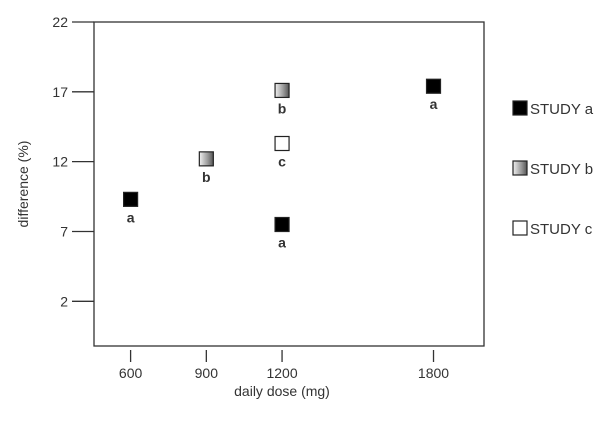  What do you see at coordinates (281, 373) in the screenshot?
I see `x-tick-label: 1200` at bounding box center [281, 373].